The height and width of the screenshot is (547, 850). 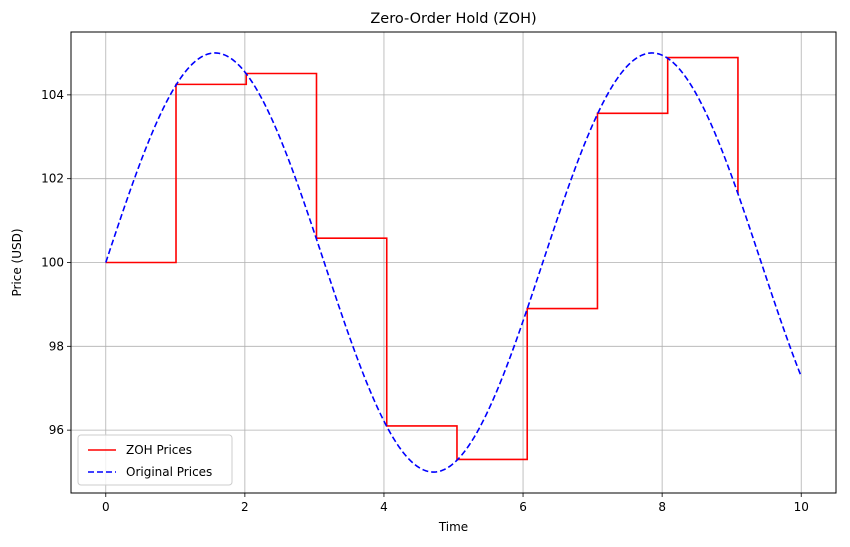 I want to click on y-tick-label: 96, so click(x=56, y=430).